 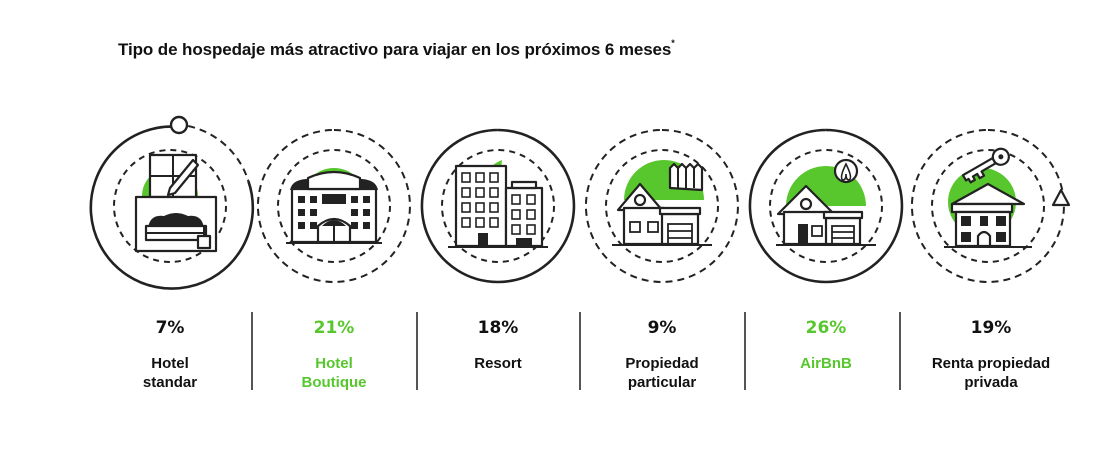 I want to click on item-label: Hotel Boutique, so click(x=334, y=373).